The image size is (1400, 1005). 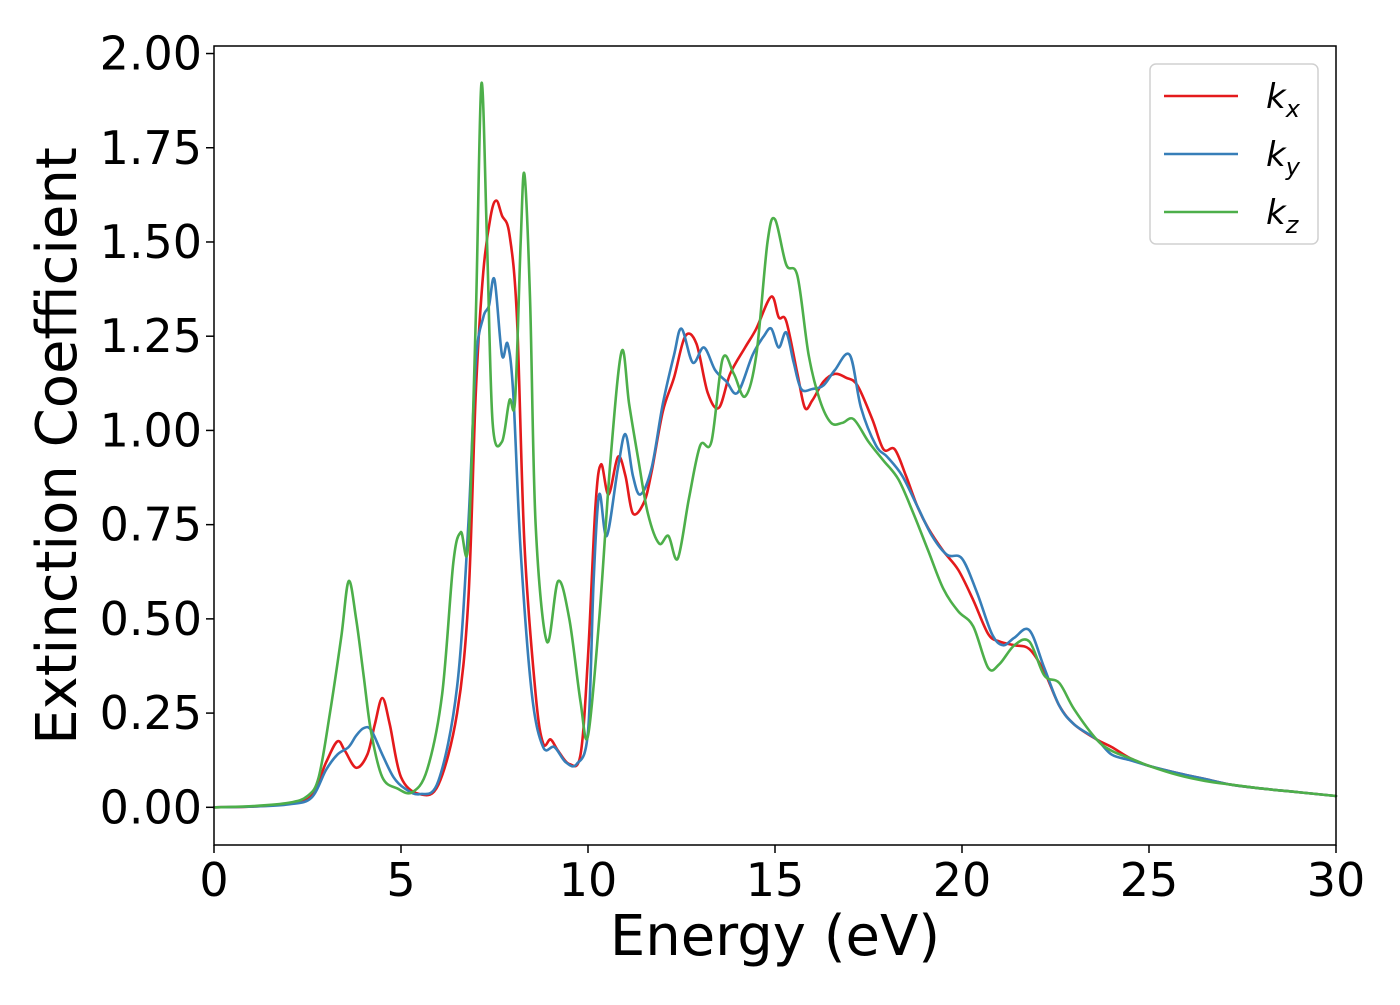 I want to click on y-tick-label: 0.25, so click(x=151, y=713).